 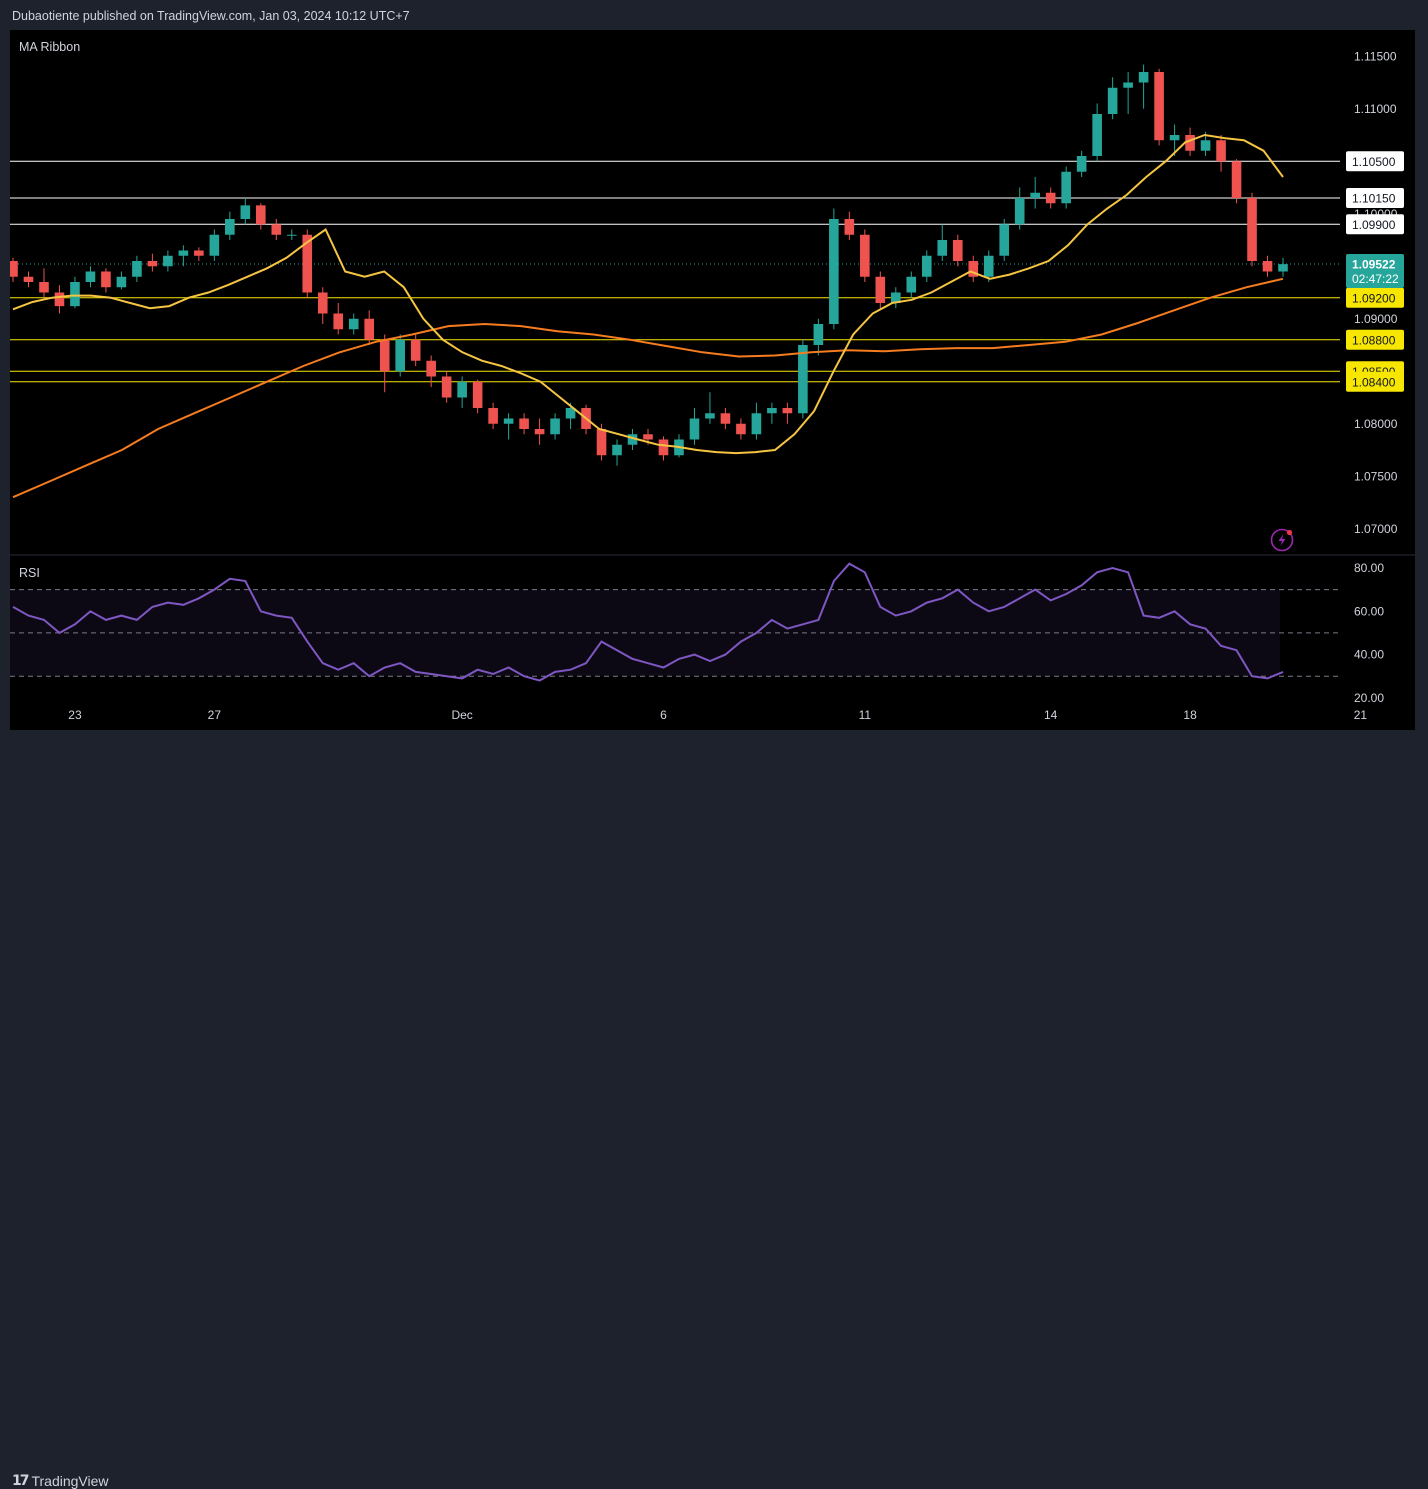 I want to click on price-tick-label: 1.09000, so click(x=1376, y=319).